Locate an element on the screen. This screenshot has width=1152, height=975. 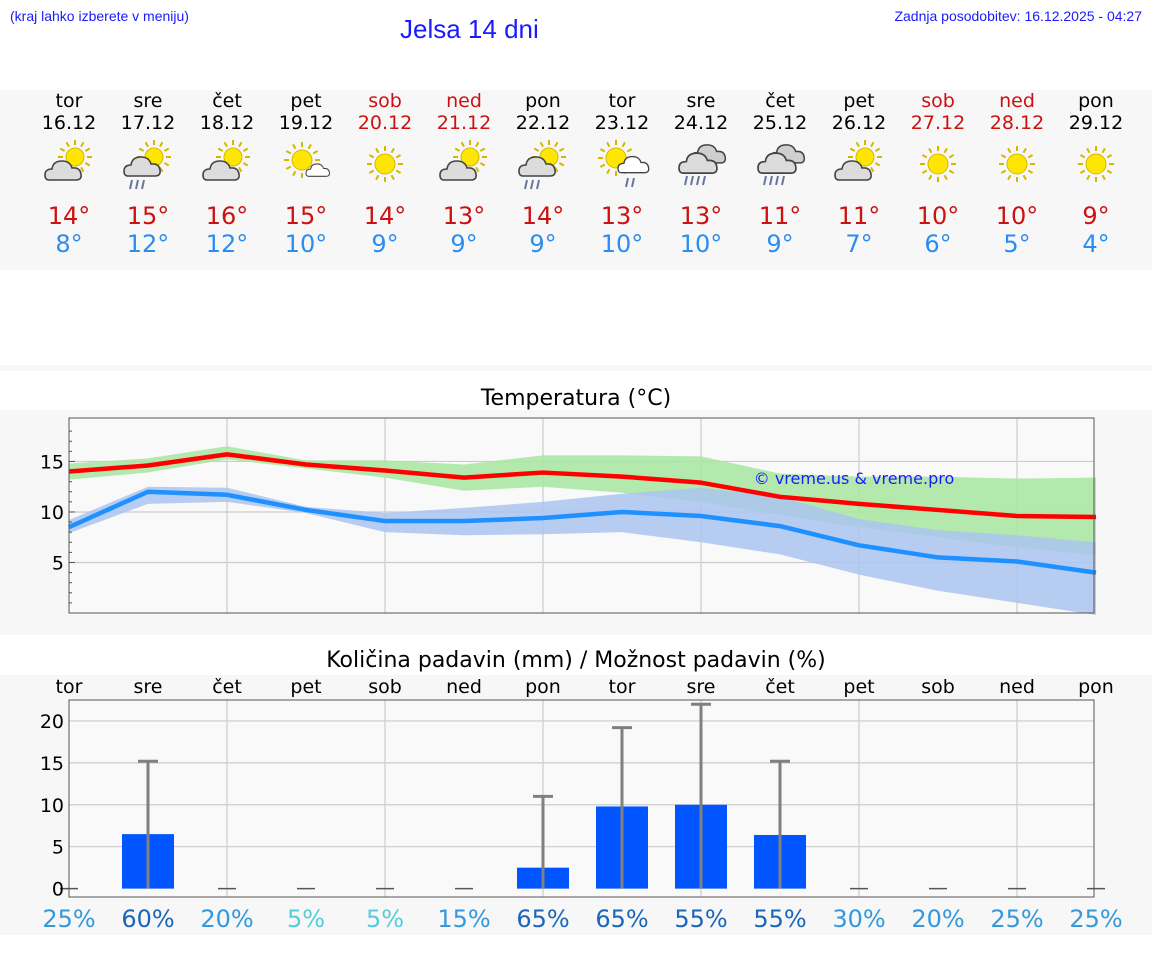
last-updated: Zadnja posodobitev: 16.12.2025 - 04:27 is located at coordinates (1018, 16).